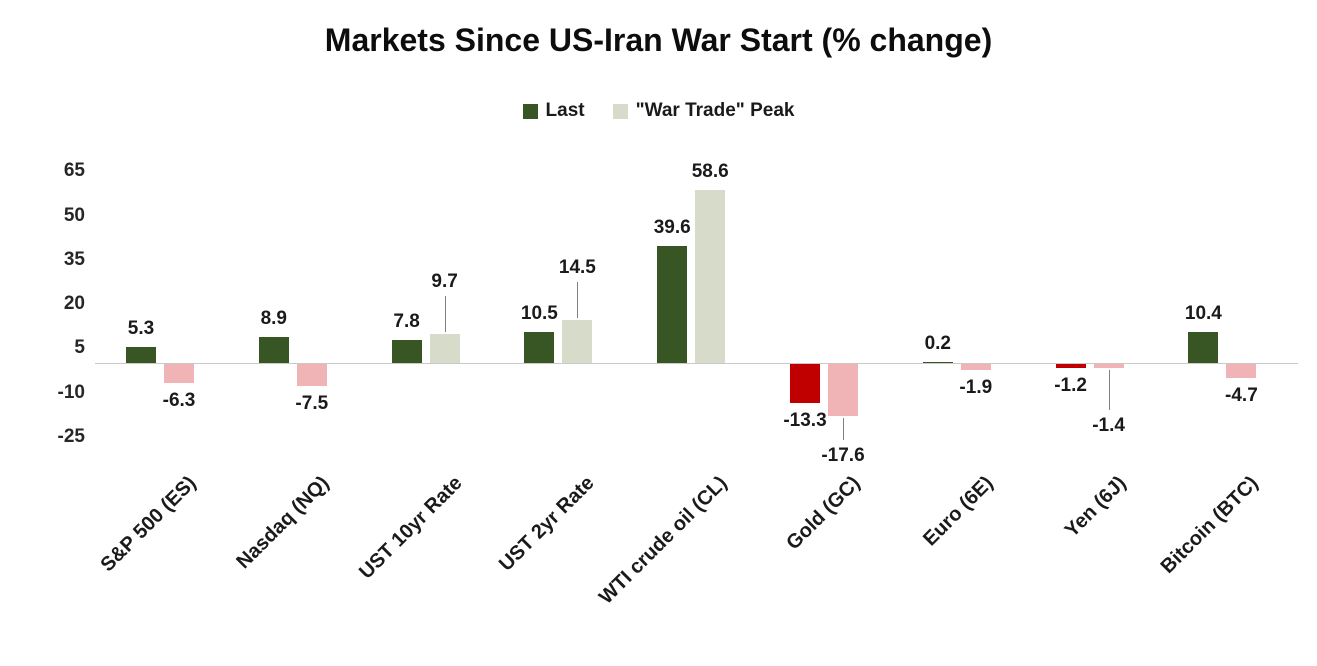 Image resolution: width=1317 pixels, height=666 pixels. What do you see at coordinates (74, 303) in the screenshot?
I see `y-axis-tick-label: 20` at bounding box center [74, 303].